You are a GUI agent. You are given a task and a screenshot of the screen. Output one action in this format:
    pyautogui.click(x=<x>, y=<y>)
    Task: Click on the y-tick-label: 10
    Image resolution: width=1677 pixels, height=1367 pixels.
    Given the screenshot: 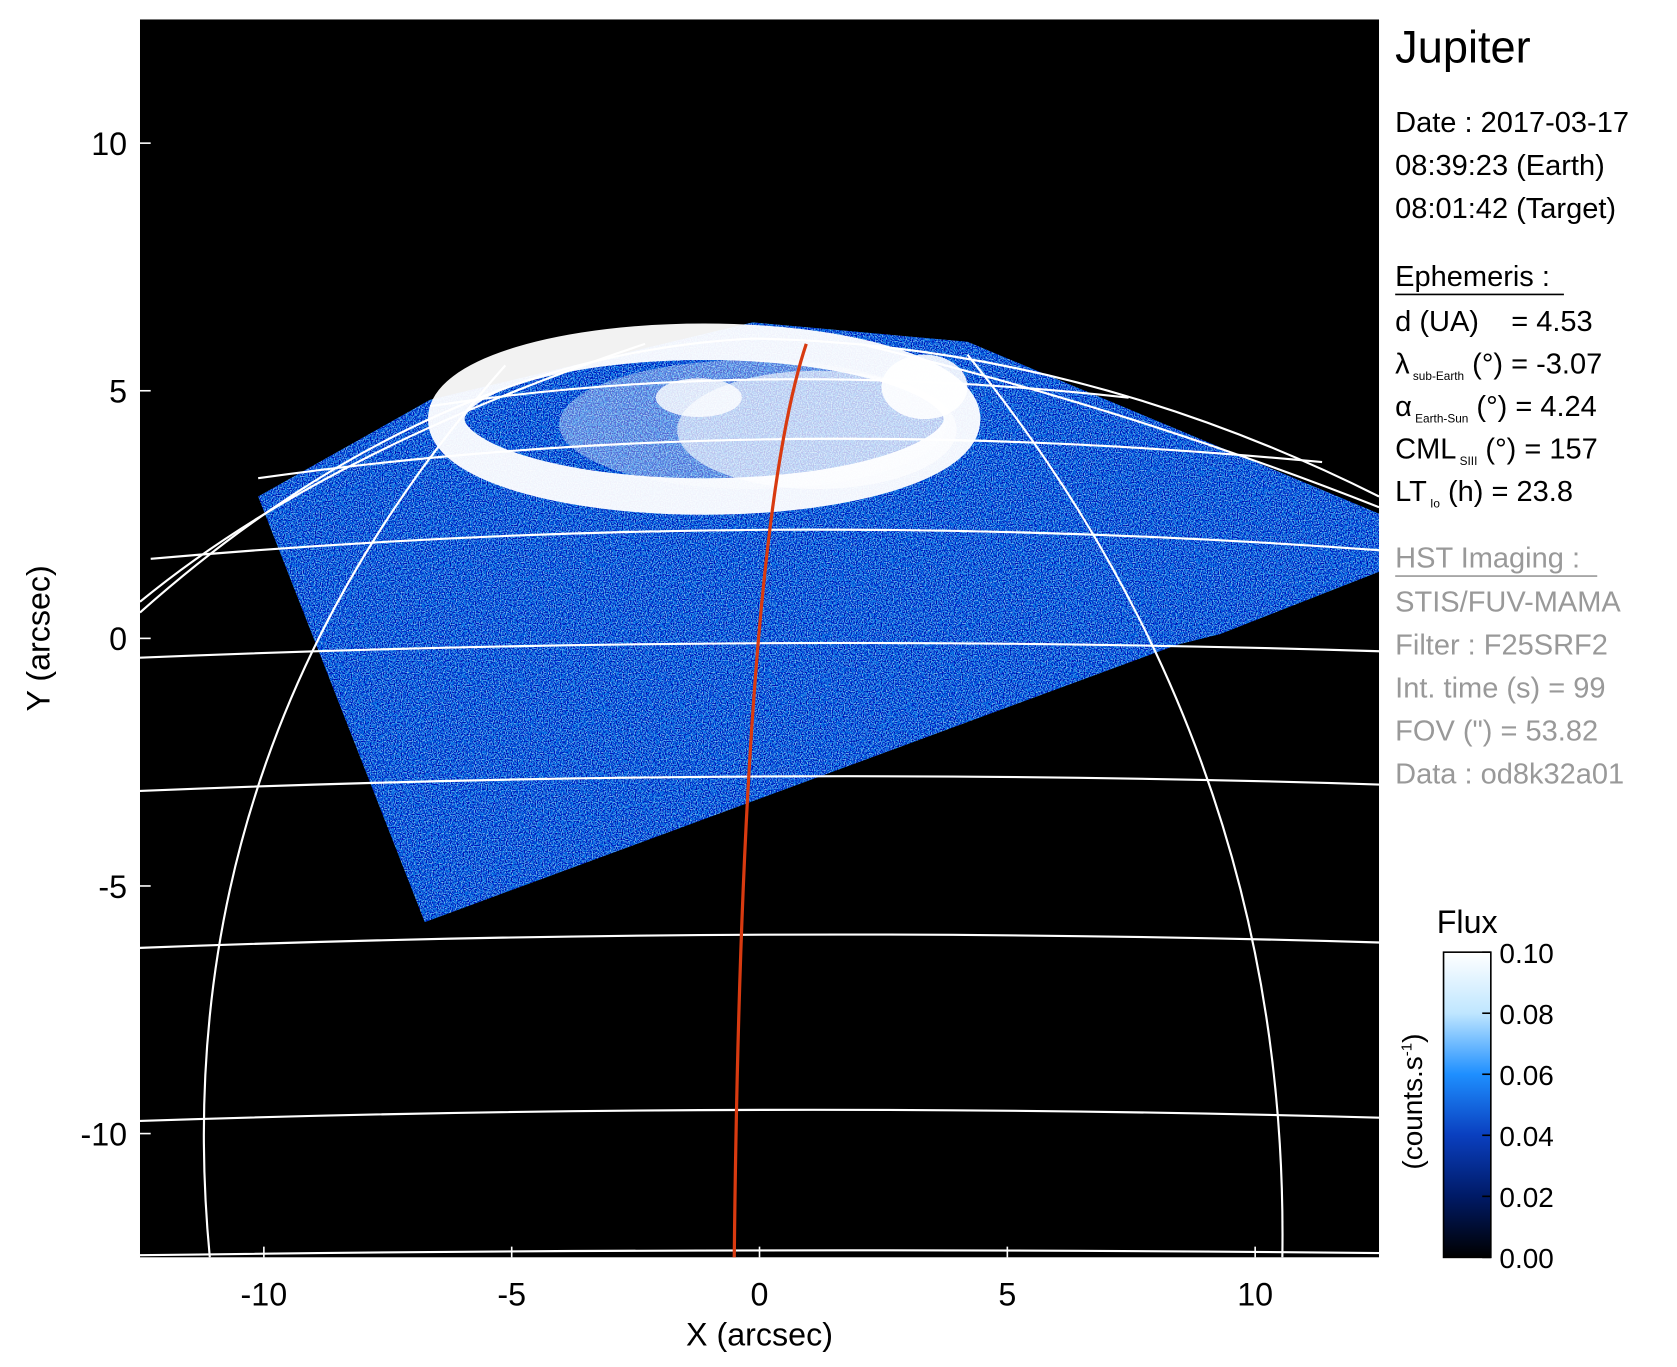 What is the action you would take?
    pyautogui.click(x=109, y=144)
    